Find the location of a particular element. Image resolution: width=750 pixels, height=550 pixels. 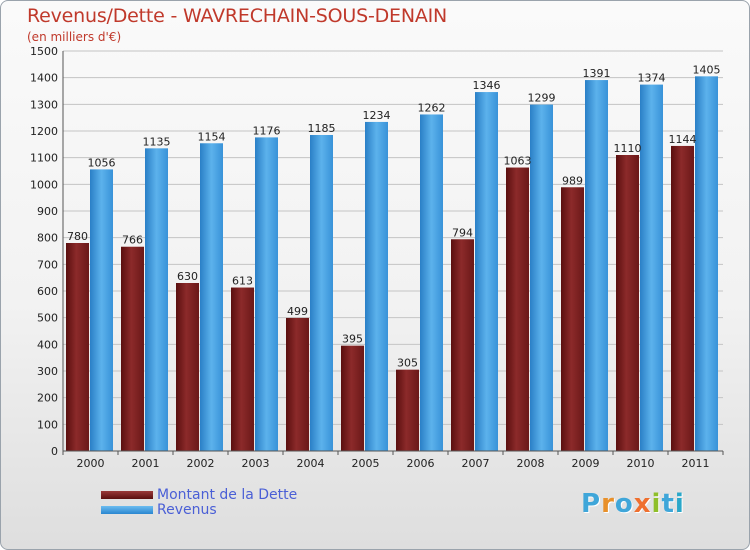

data-label-revenue: 1374 is located at coordinates (652, 78).